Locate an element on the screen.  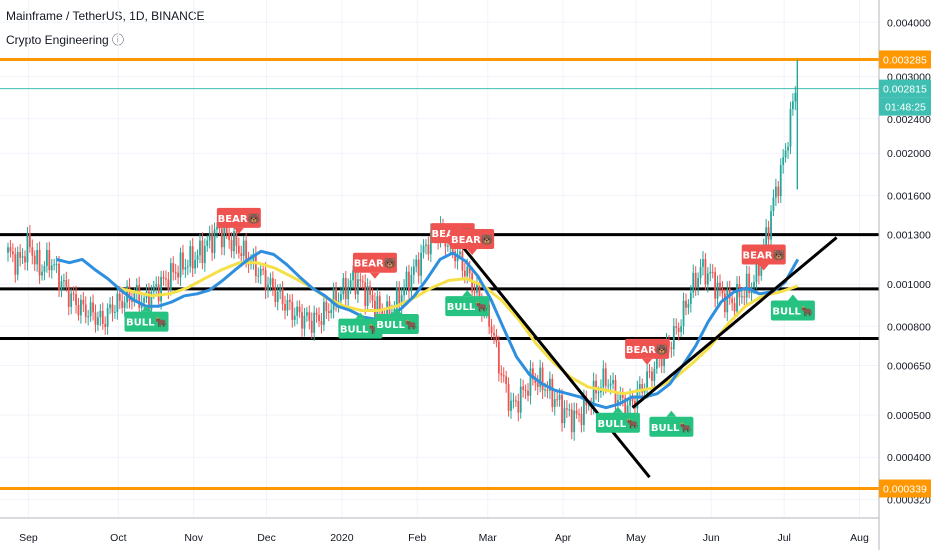
y-tick-label: 0.000400 is located at coordinates (909, 458).